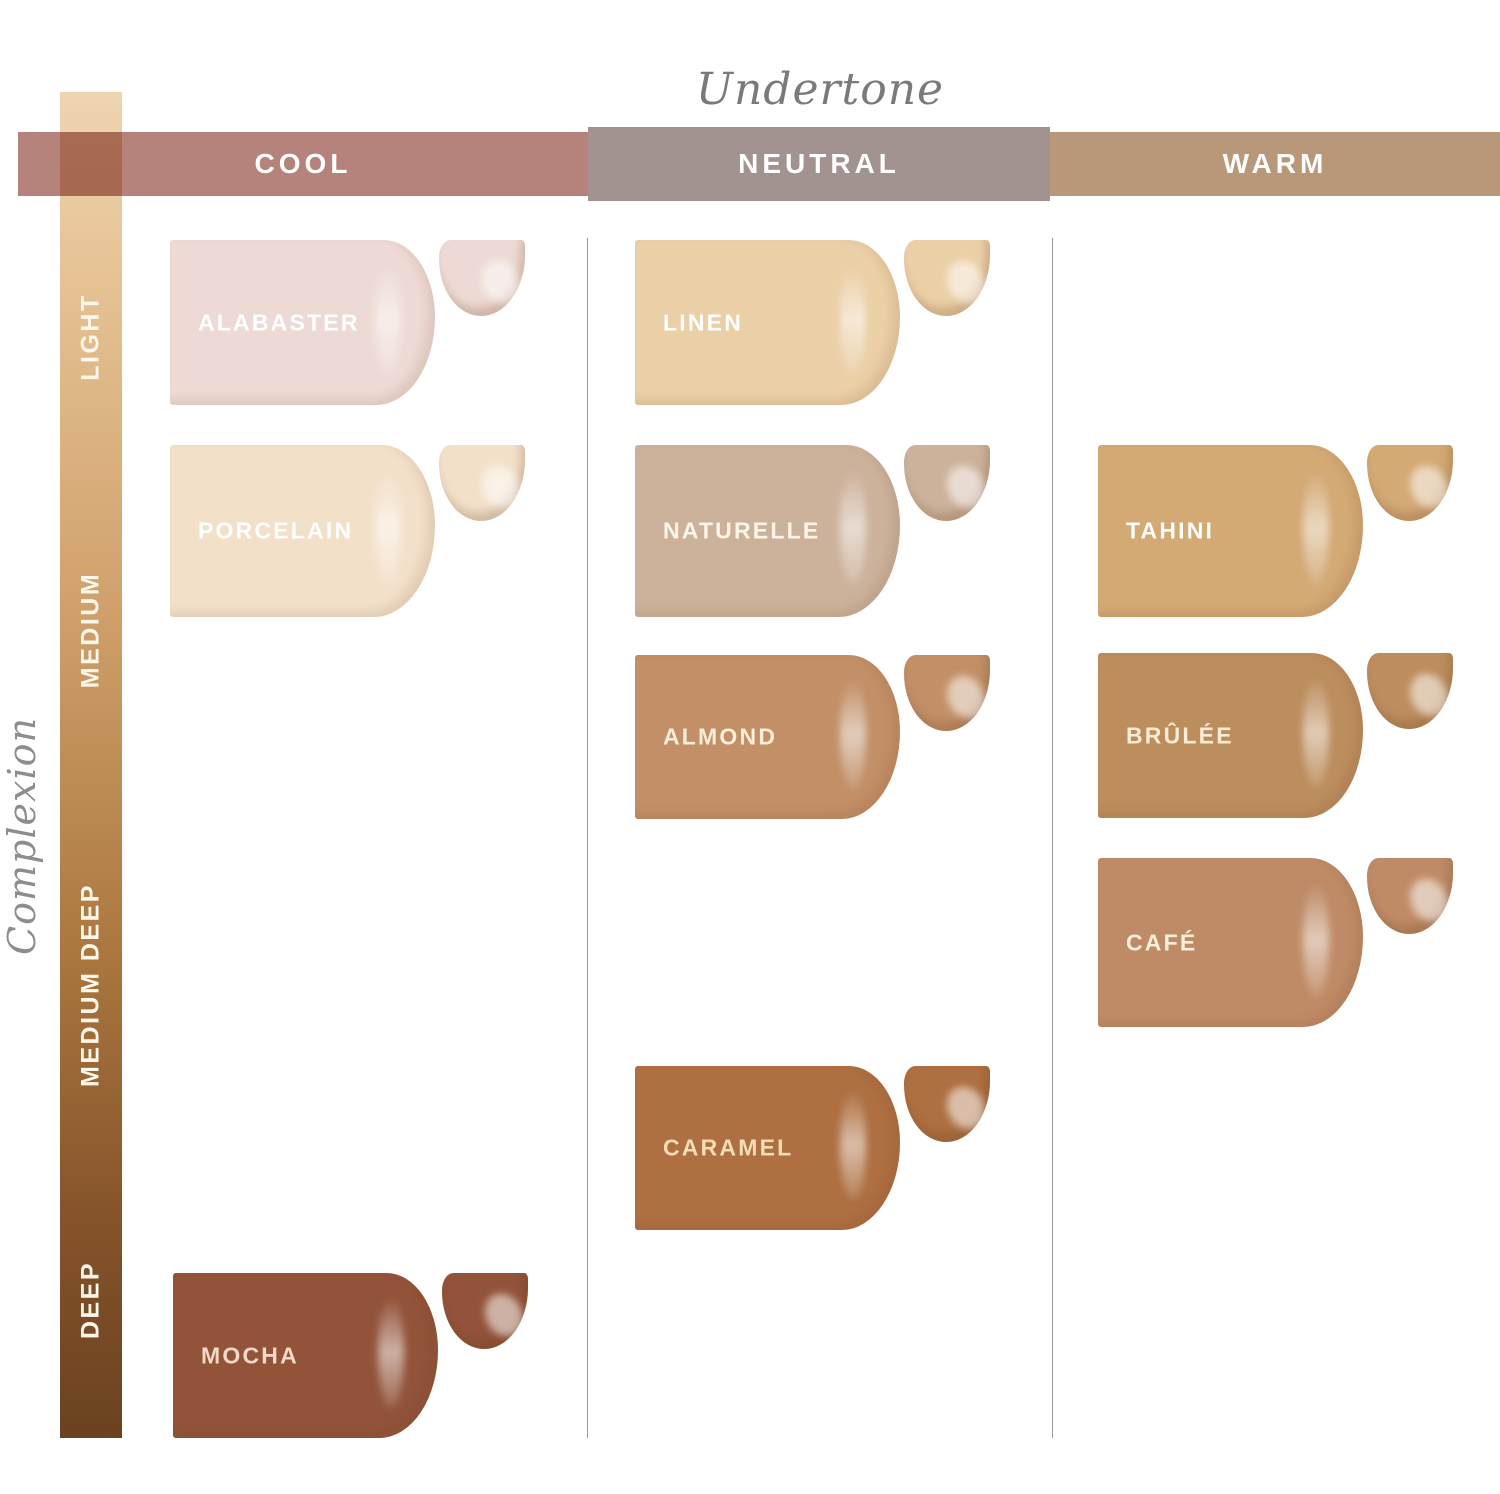 Image resolution: width=1500 pixels, height=1494 pixels. I want to click on swatch-linen: LINEN, so click(812, 322).